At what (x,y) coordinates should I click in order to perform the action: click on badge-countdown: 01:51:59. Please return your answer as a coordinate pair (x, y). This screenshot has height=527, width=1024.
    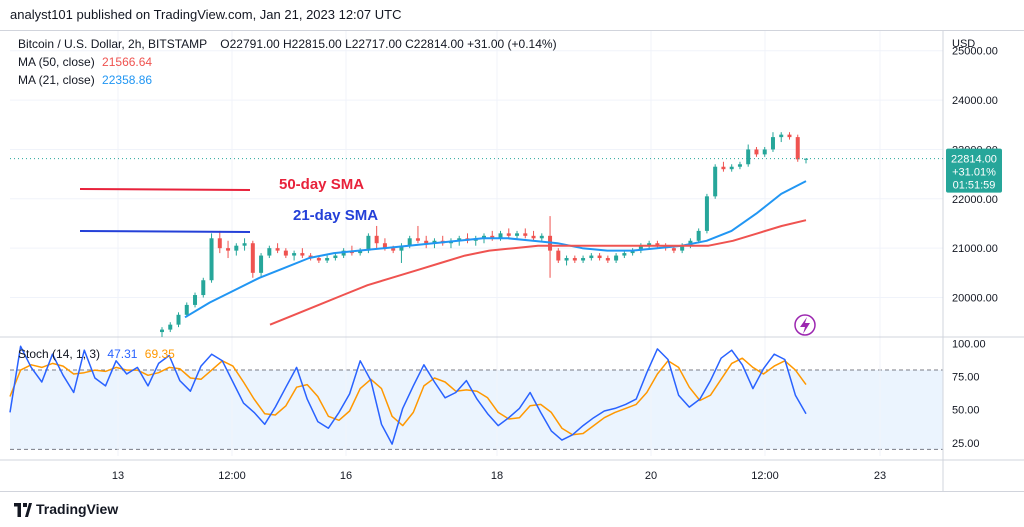
    Looking at the image, I should click on (974, 186).